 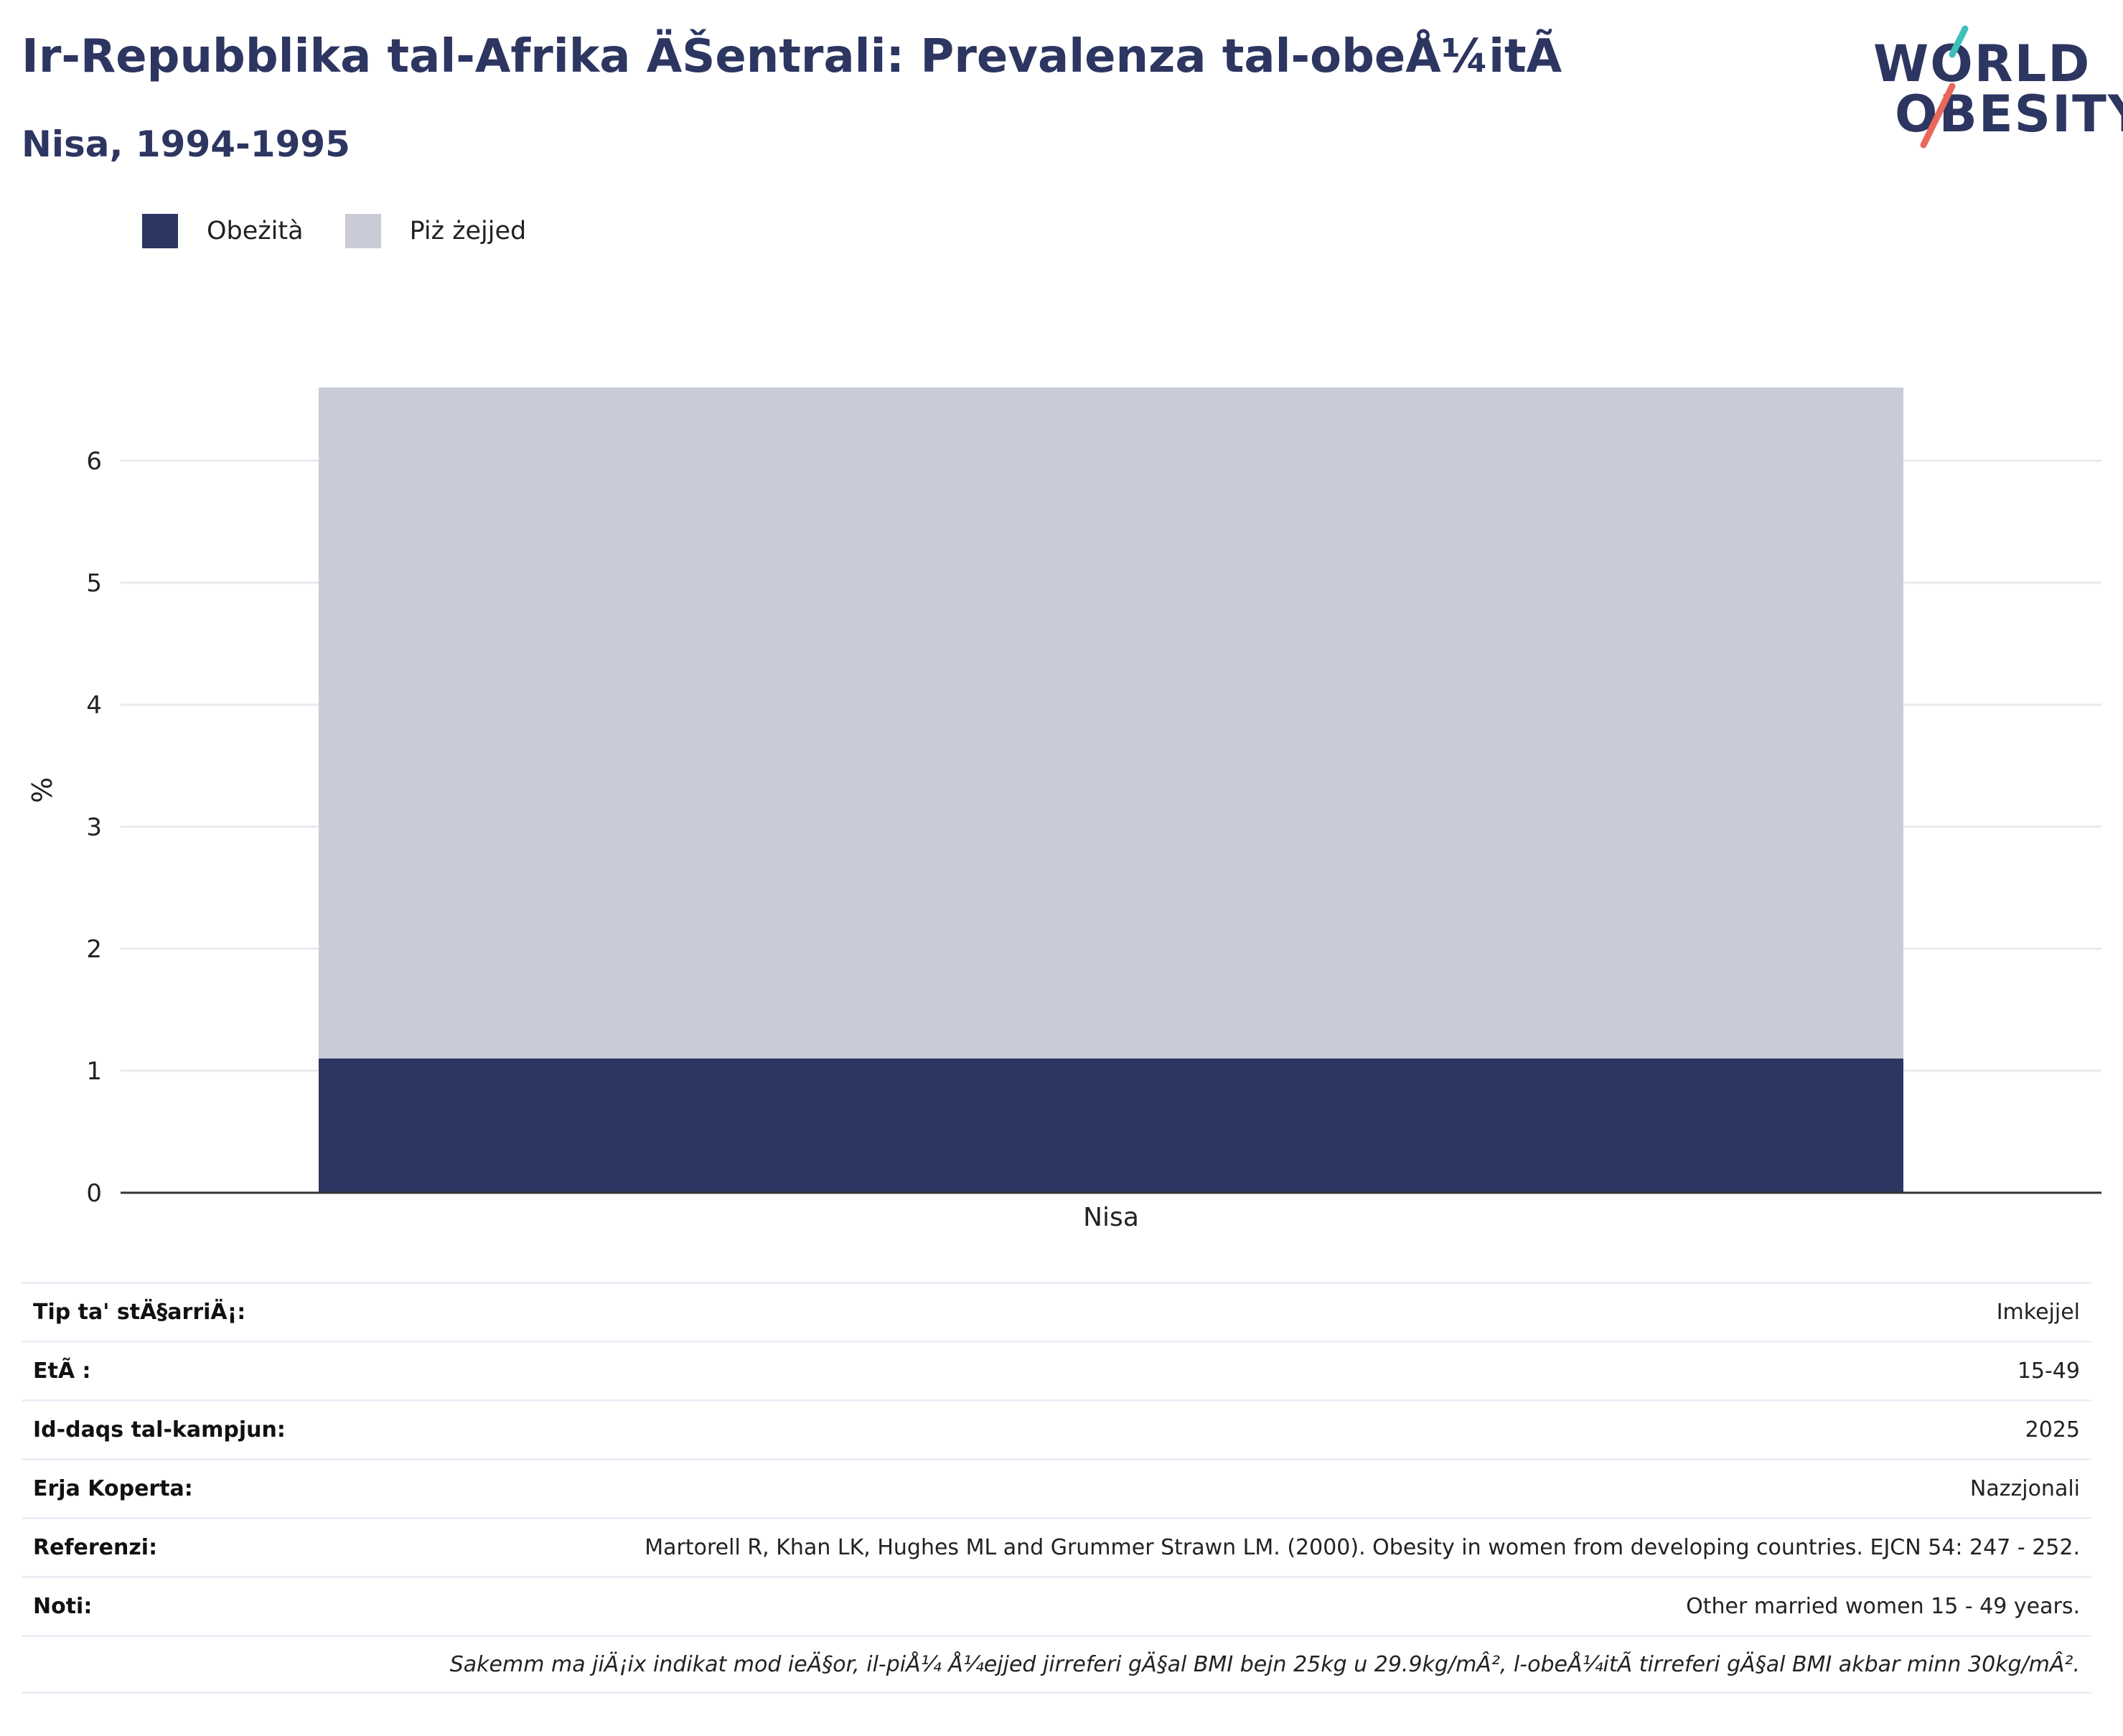 I want to click on info-value: Other married women 15 - 49 years., so click(x=1883, y=1606).